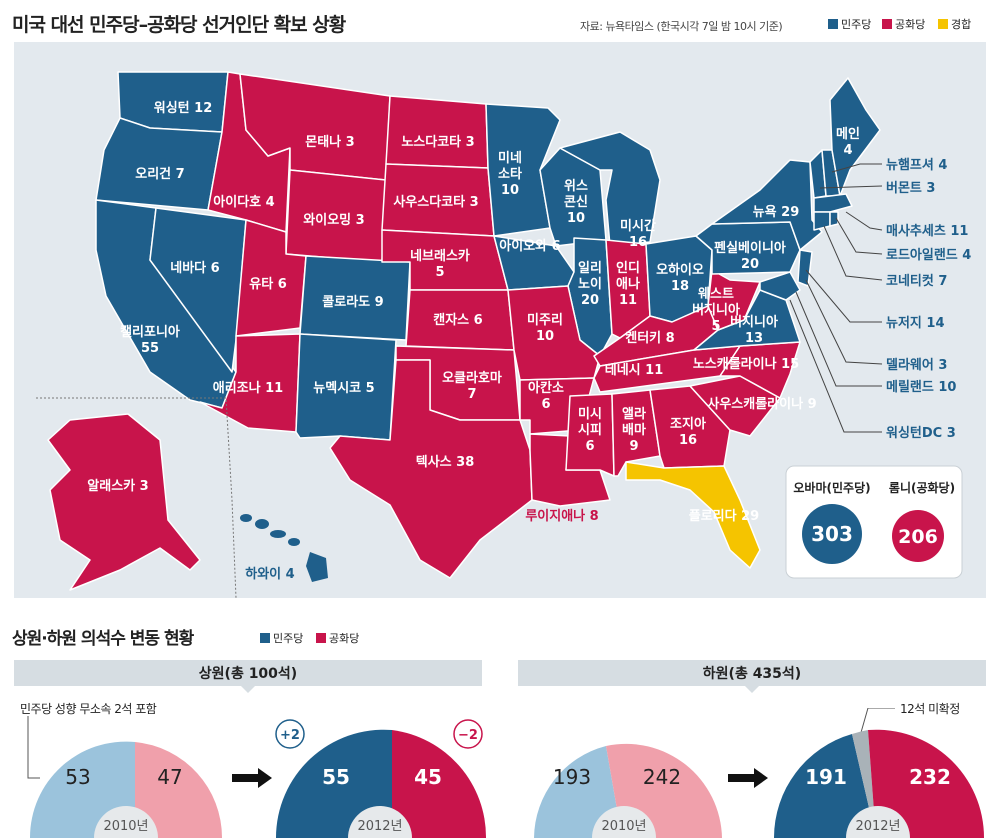  I want to click on label-pa-value: 20, so click(750, 264).